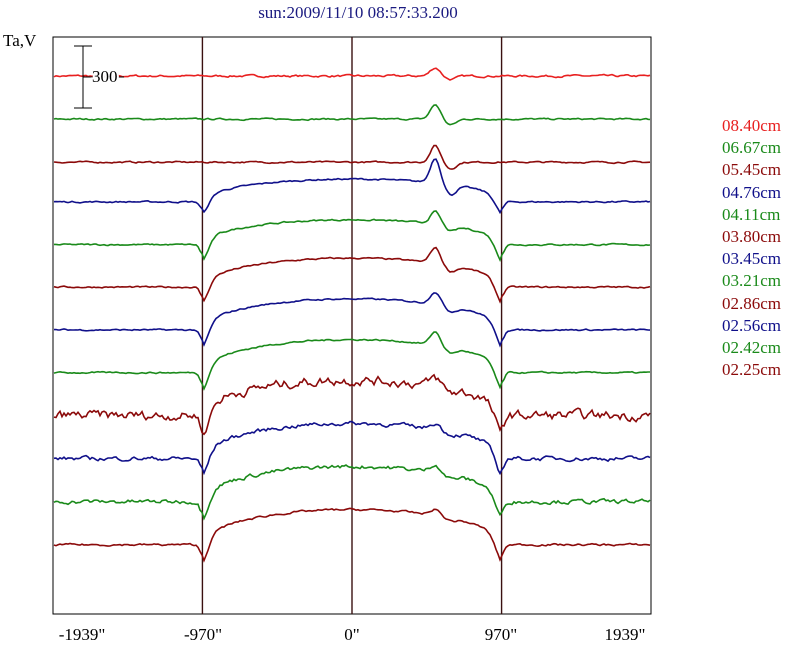 This screenshot has height=649, width=797. Describe the element at coordinates (351, 361) in the screenshot. I see `series-line-03.21cm` at that location.